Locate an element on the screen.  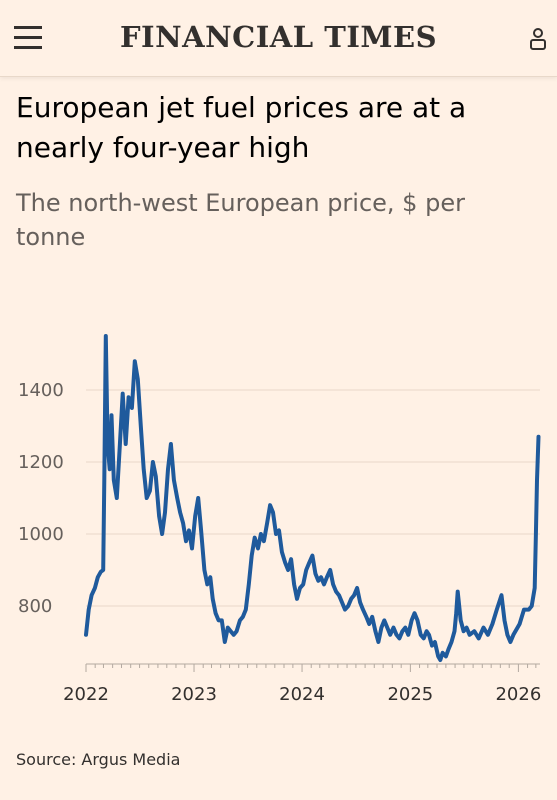
y-tick-label: 1200 is located at coordinates (41, 462).